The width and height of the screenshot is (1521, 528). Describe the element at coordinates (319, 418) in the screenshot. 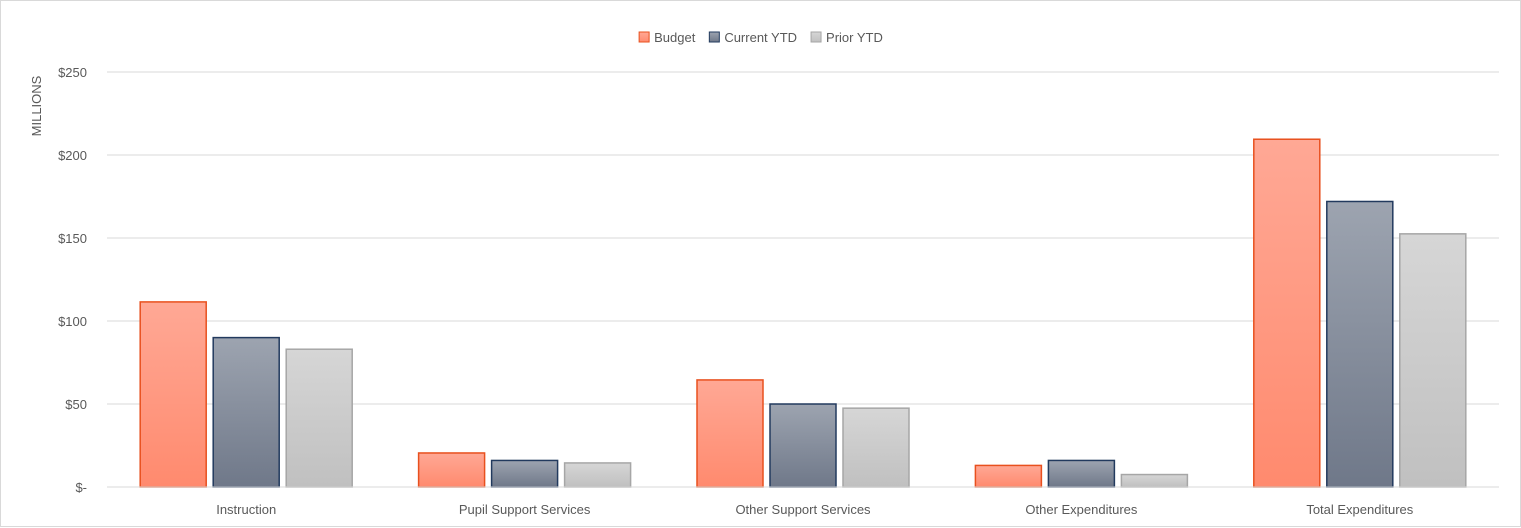

I see `bar-prior-ytd-instruction` at that location.